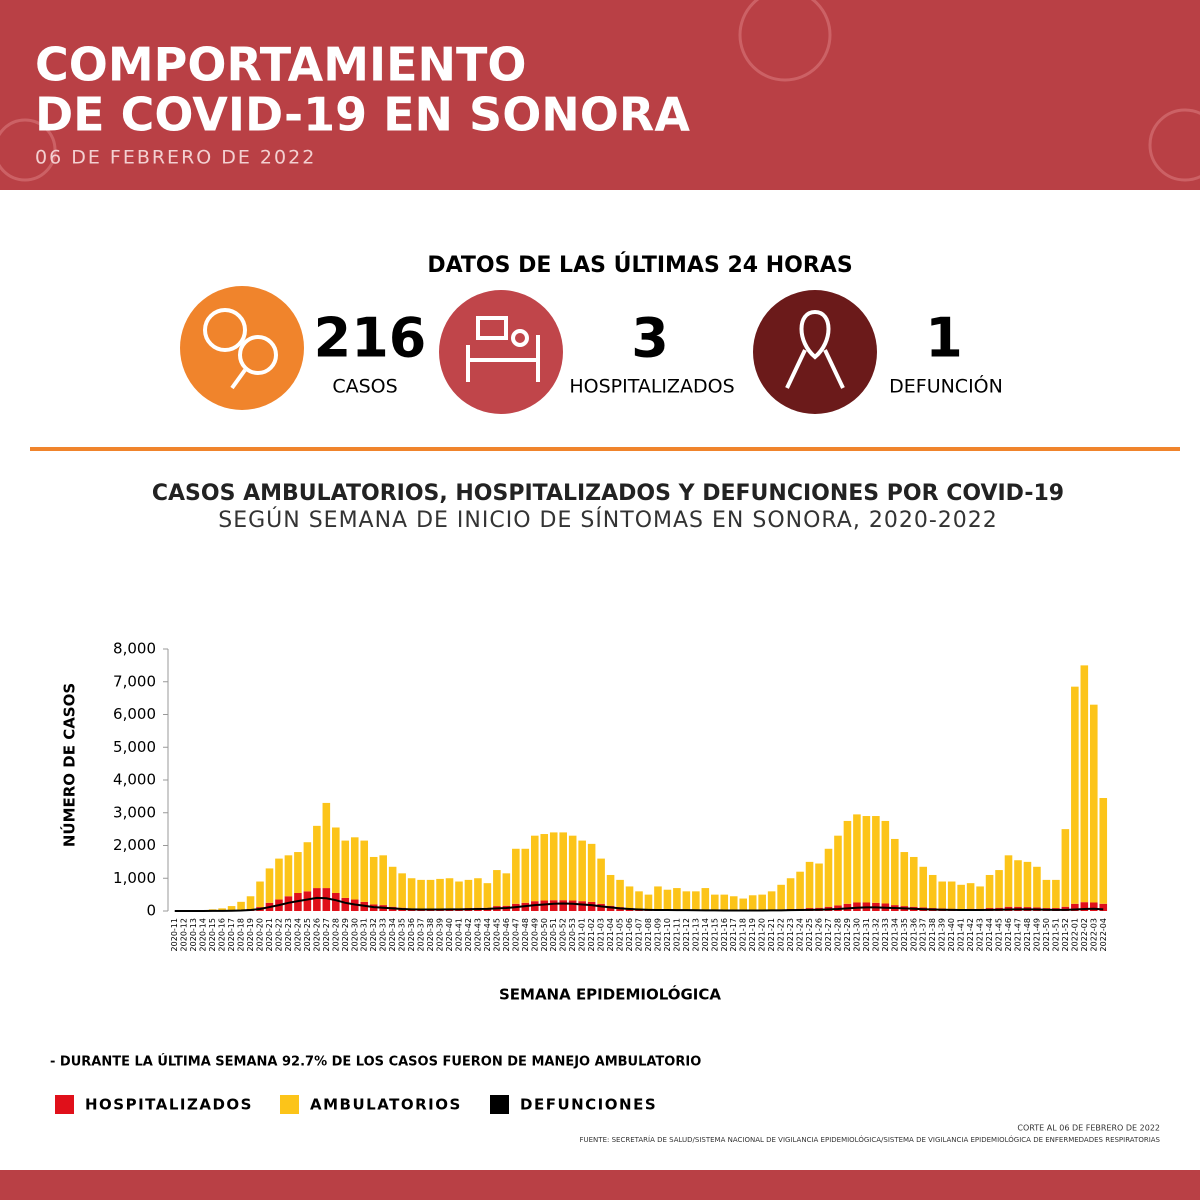 This screenshot has height=1200, width=1200. I want to click on x-tick-label: 2020-42, so click(468, 934).